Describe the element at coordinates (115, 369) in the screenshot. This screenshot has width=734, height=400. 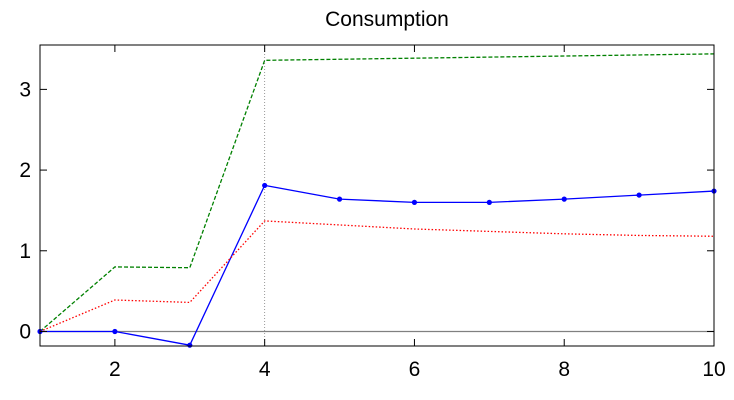
I see `x-tick-label-2: 2` at that location.